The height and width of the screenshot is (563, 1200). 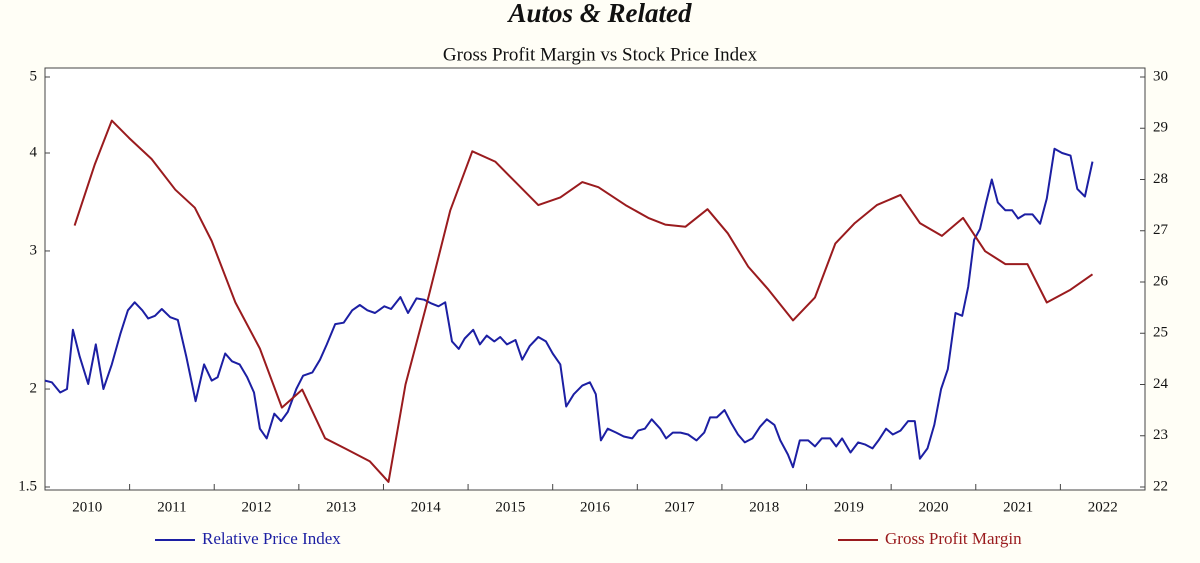 What do you see at coordinates (1103, 507) in the screenshot?
I see `x-tick-label: 2022` at bounding box center [1103, 507].